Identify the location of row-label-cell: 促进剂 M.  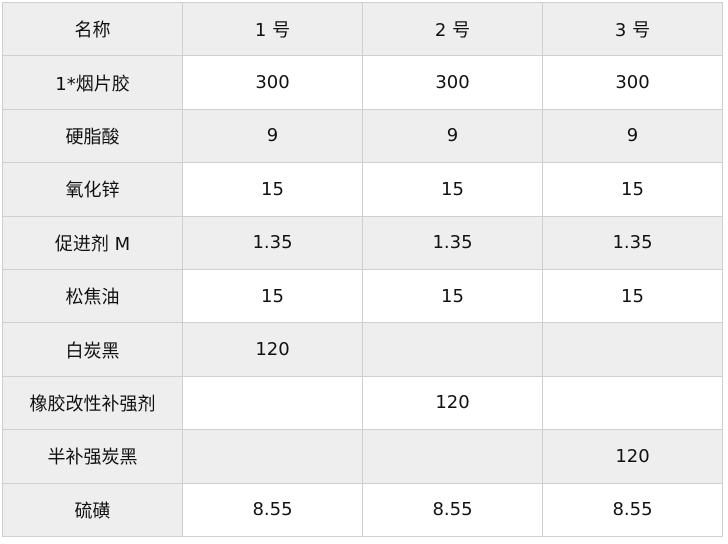
(92, 242).